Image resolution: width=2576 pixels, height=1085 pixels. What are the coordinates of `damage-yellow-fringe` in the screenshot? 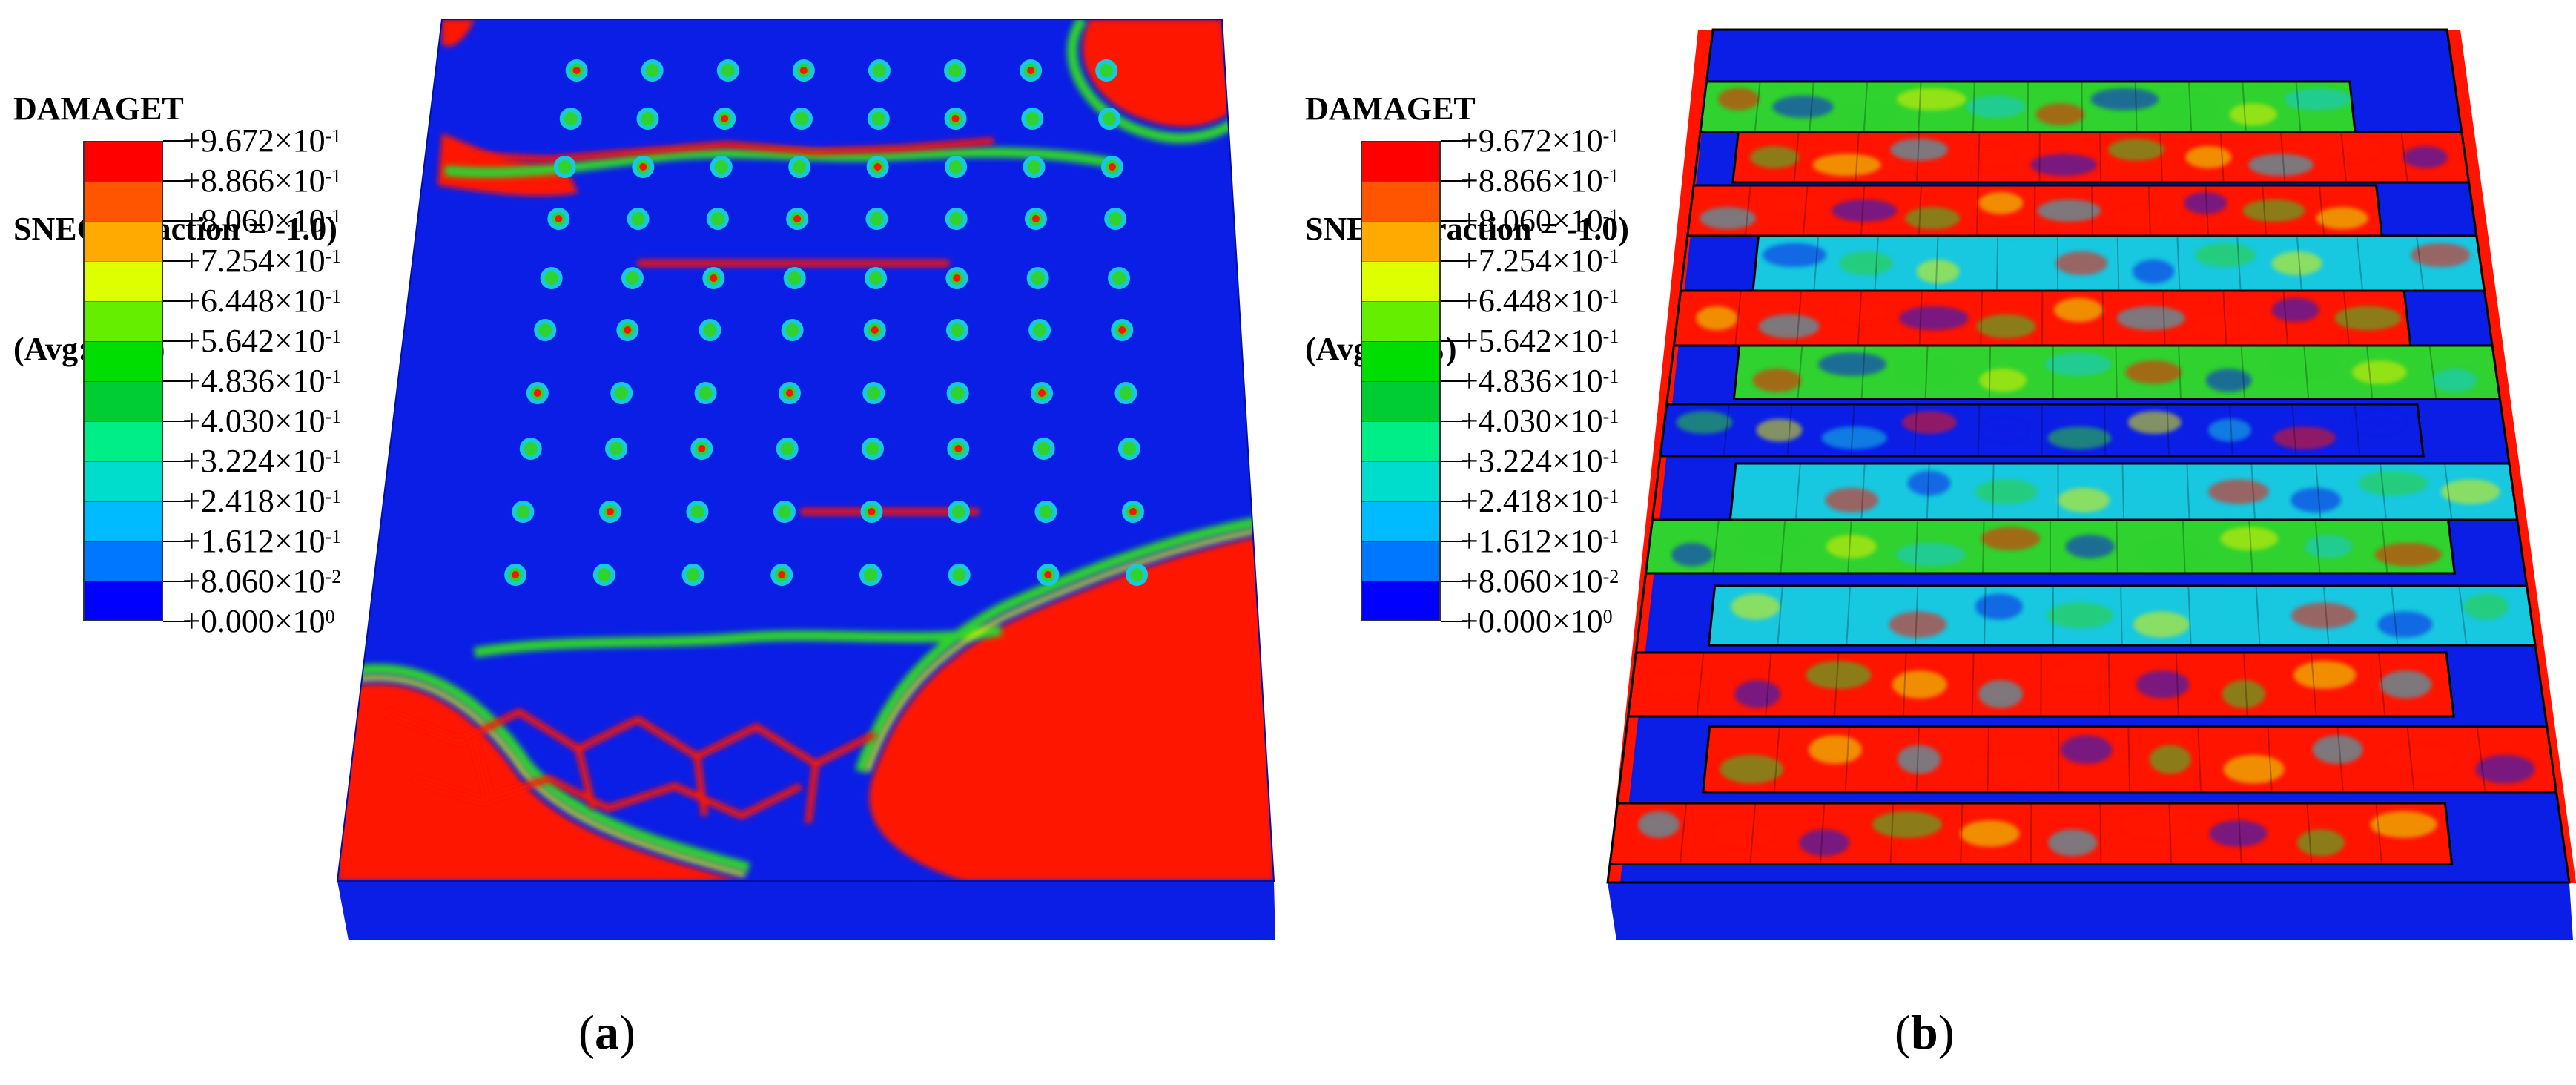 It's located at (805, 701).